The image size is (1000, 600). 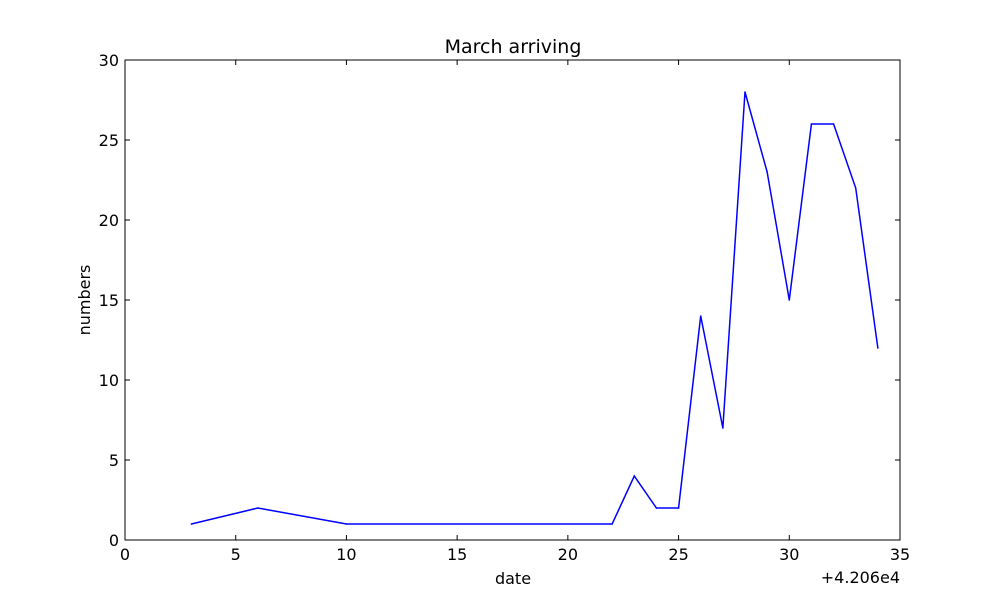 What do you see at coordinates (114, 540) in the screenshot?
I see `y-tick-label: 0` at bounding box center [114, 540].